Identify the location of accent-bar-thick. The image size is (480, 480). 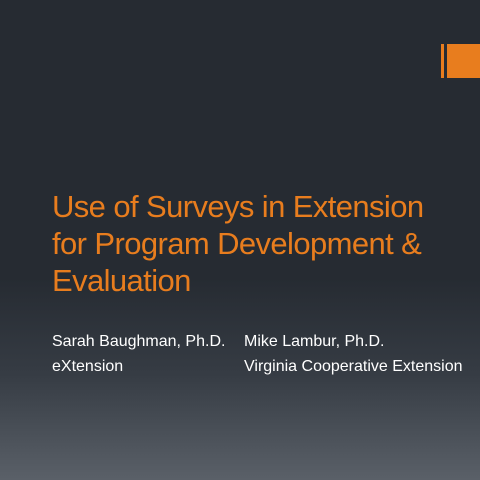
(463, 61).